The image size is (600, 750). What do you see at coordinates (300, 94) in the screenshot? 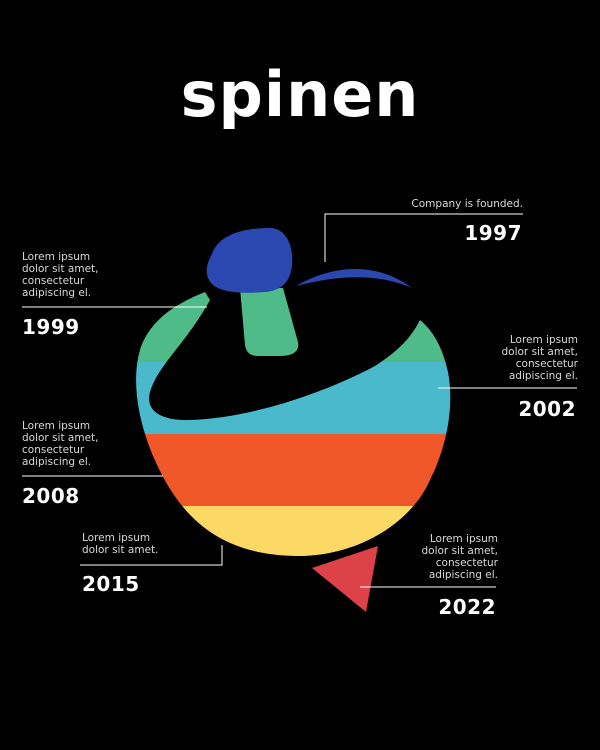
I see `page-title: spinen` at bounding box center [300, 94].